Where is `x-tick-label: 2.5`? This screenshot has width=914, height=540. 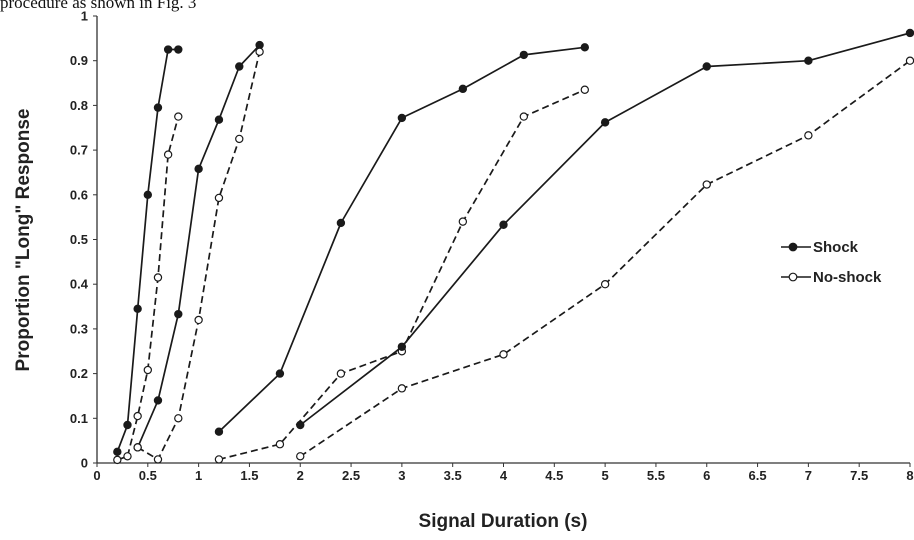
x-tick-label: 2.5 is located at coordinates (351, 475).